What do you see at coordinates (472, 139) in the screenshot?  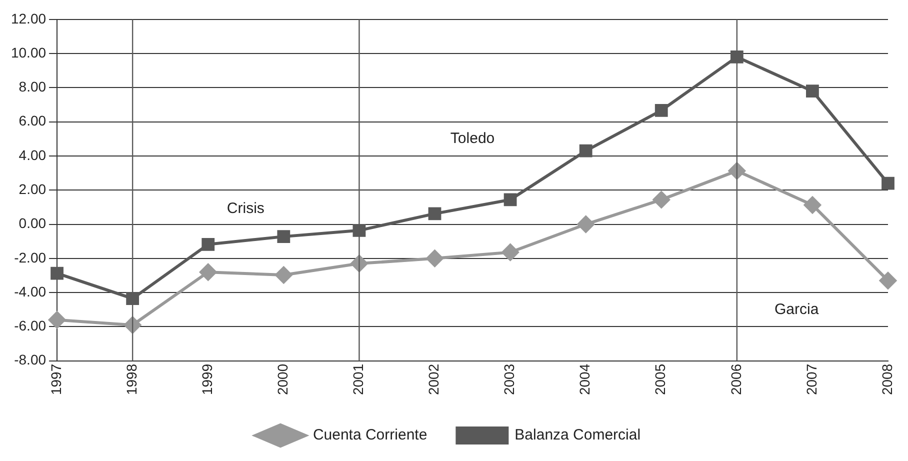 I see `annotation: Toledo` at bounding box center [472, 139].